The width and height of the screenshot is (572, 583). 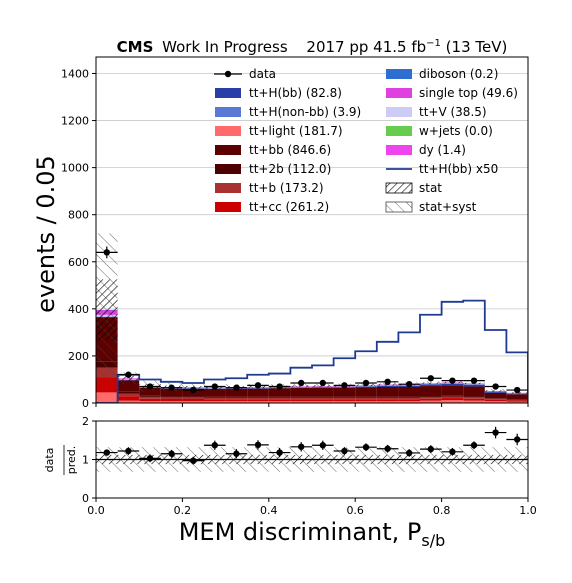 What do you see at coordinates (442, 150) in the screenshot?
I see `legend-label: dy (1.4)` at bounding box center [442, 150].